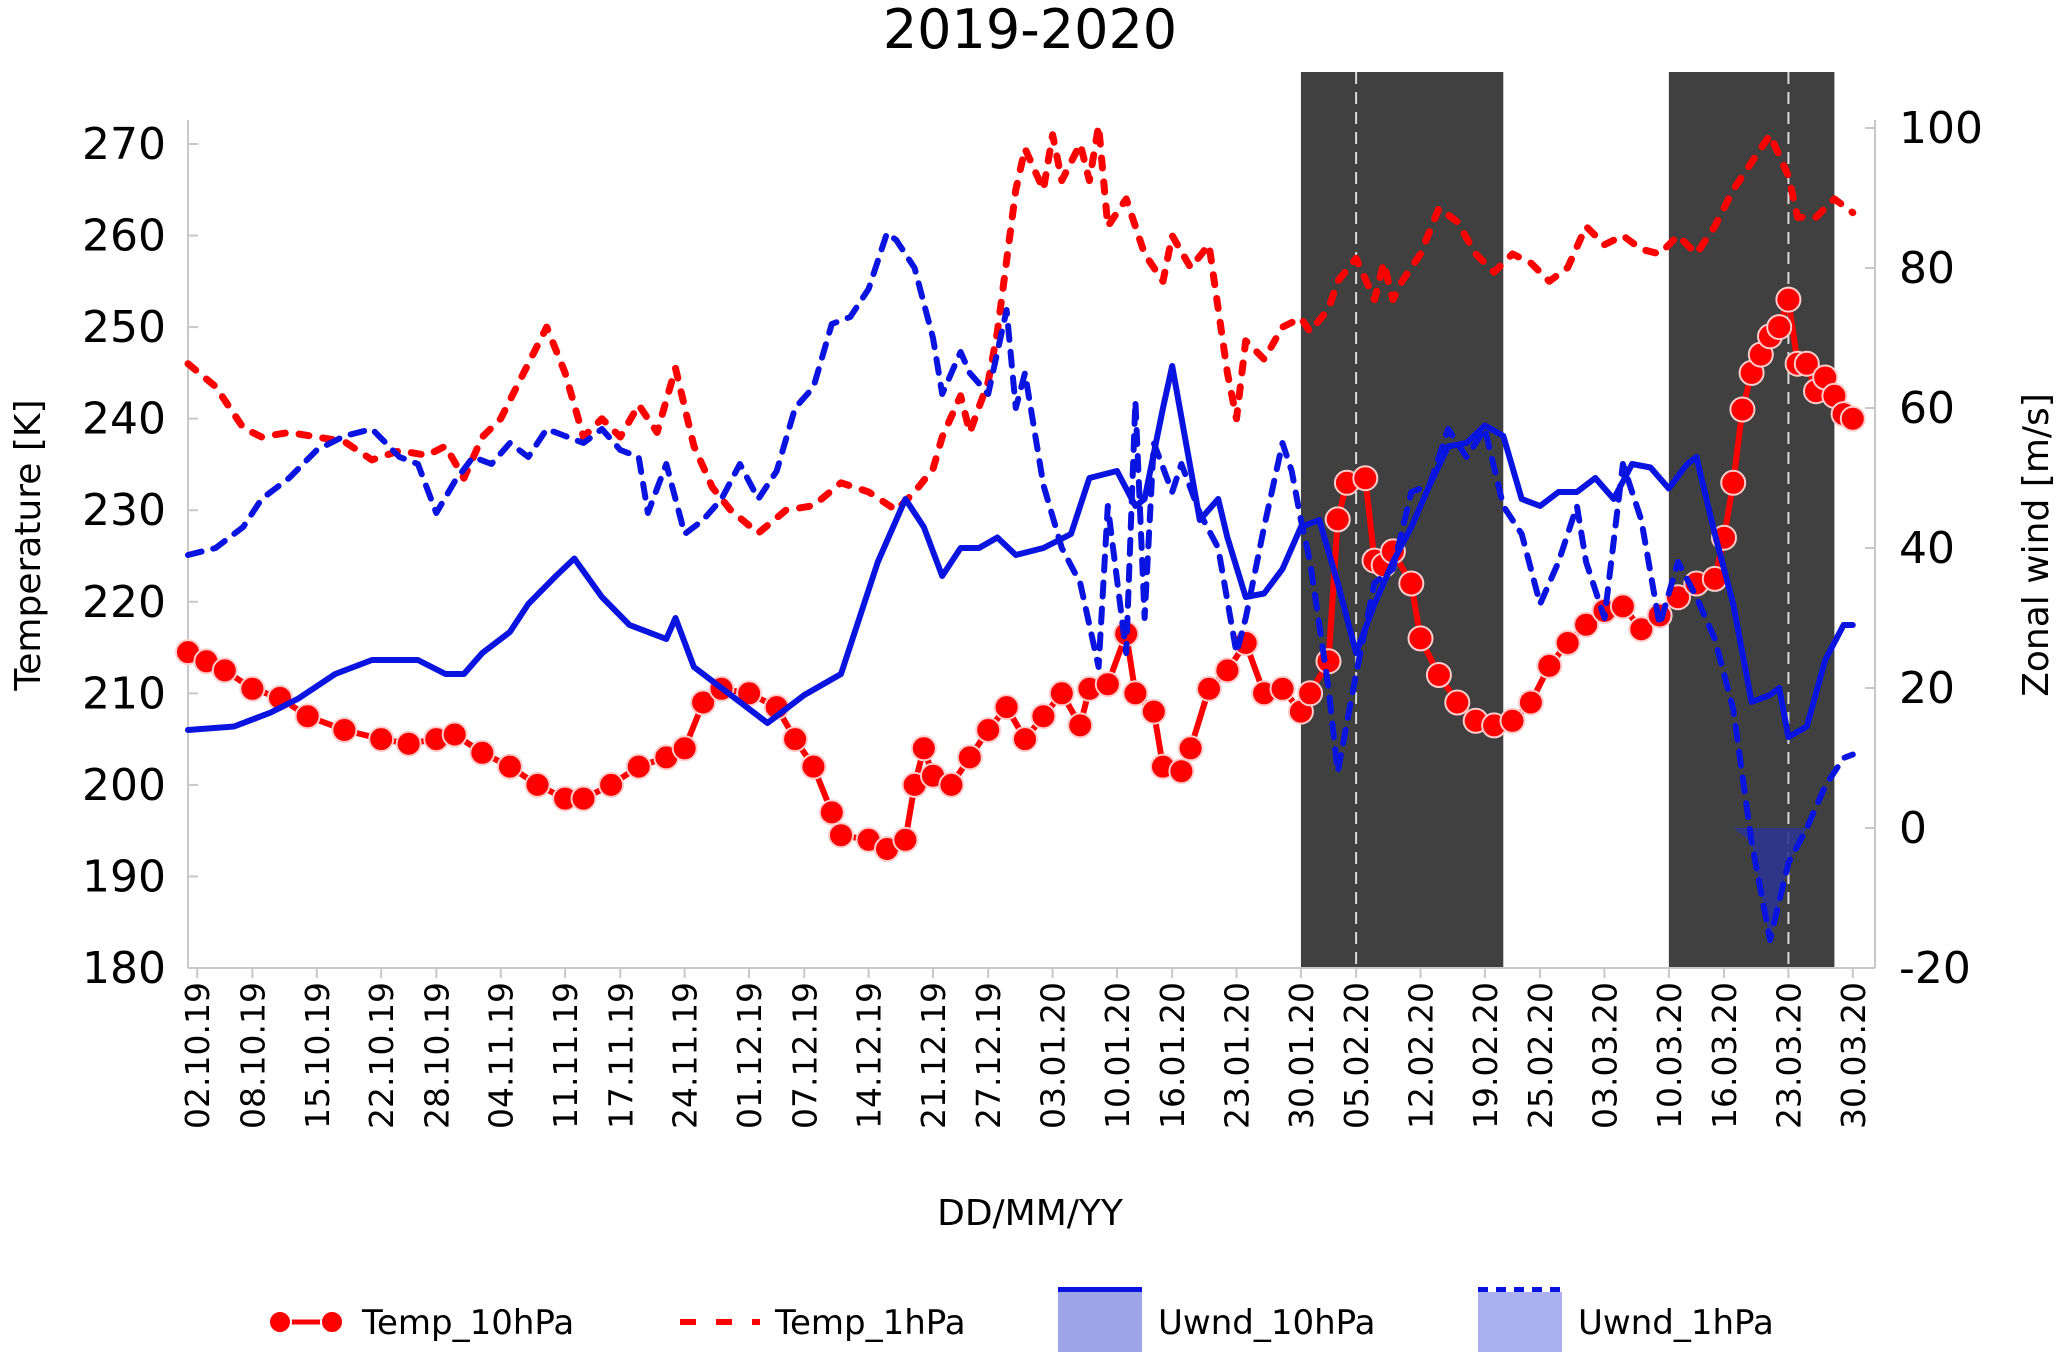  What do you see at coordinates (124, 510) in the screenshot?
I see `left-y-tick-label: 230` at bounding box center [124, 510].